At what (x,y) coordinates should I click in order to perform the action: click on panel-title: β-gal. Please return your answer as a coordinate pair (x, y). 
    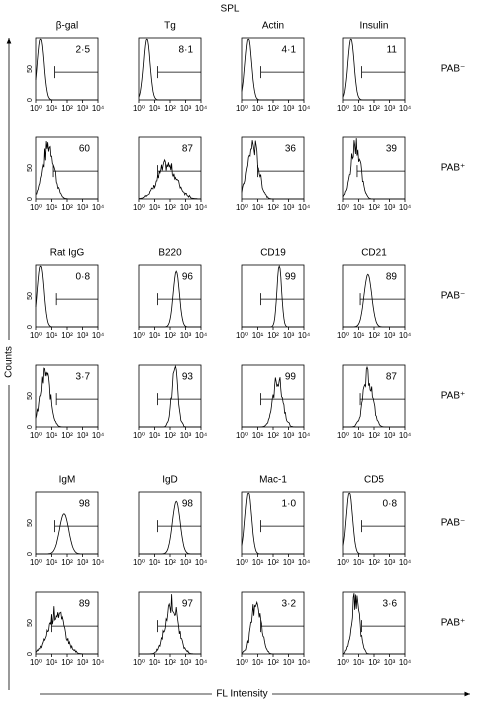
    Looking at the image, I should click on (67, 26).